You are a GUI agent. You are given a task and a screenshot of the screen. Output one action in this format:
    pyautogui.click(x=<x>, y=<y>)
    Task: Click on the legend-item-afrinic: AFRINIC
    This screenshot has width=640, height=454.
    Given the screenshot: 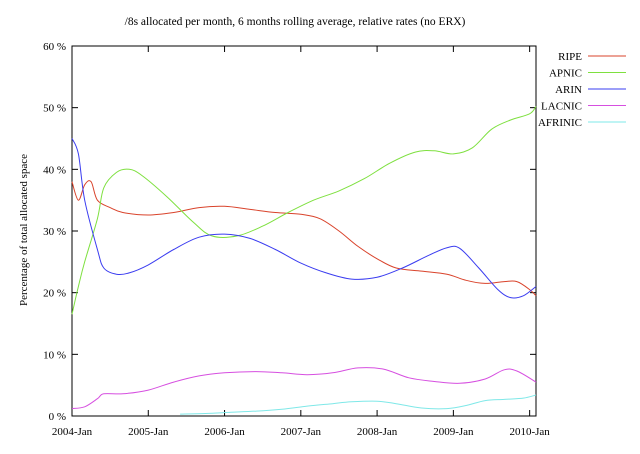 What is the action you would take?
    pyautogui.click(x=582, y=123)
    